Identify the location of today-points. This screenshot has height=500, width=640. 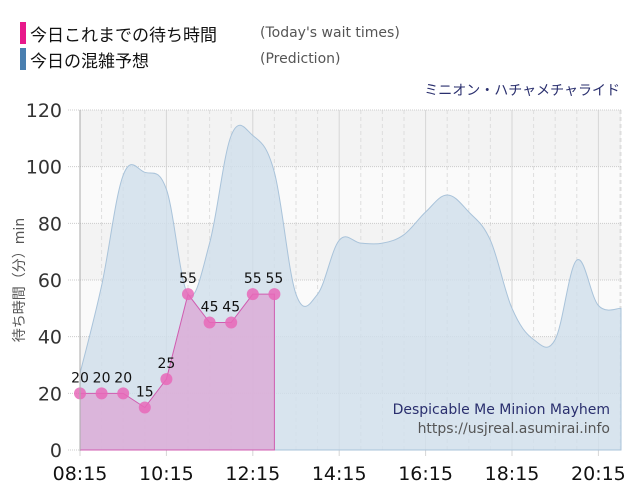
(177, 351).